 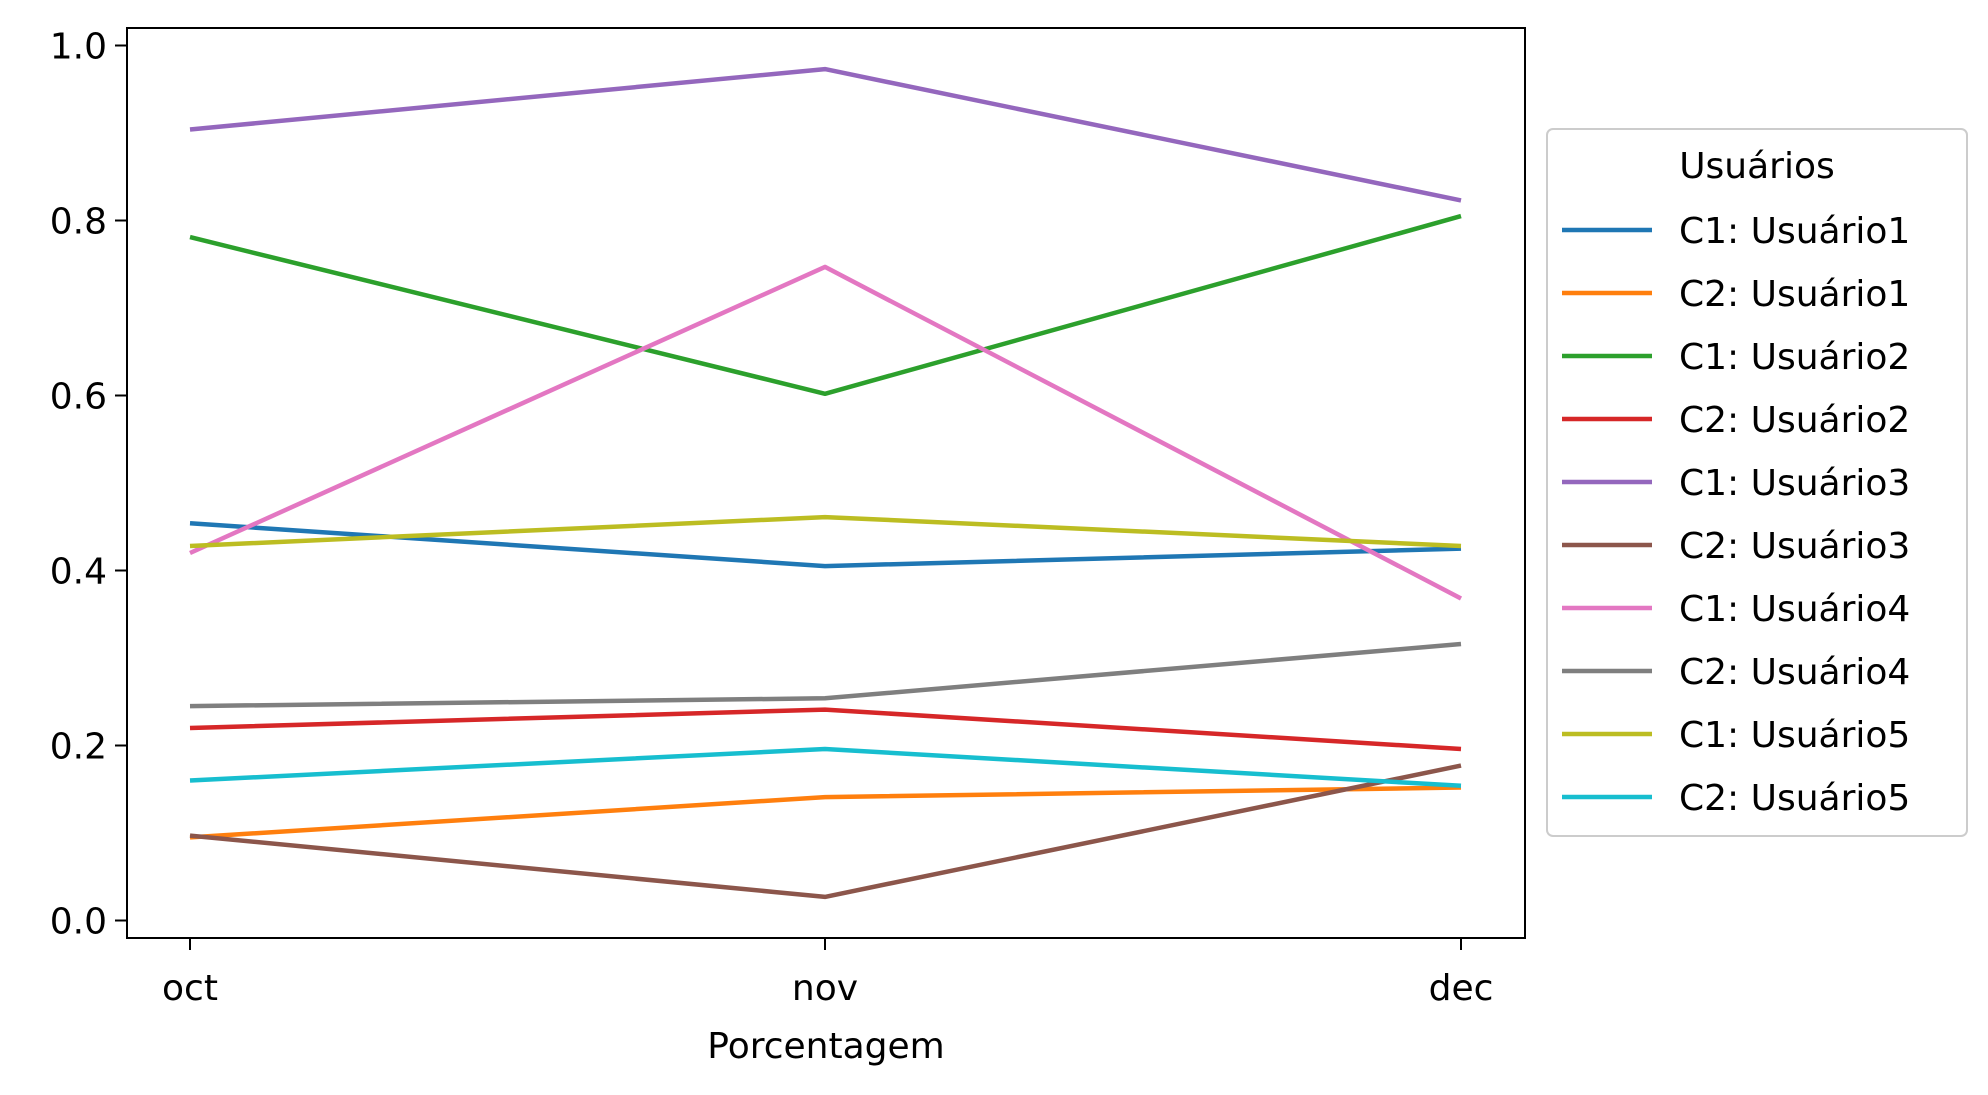 What do you see at coordinates (1794, 798) in the screenshot?
I see `legend-label: C2: Usuário5` at bounding box center [1794, 798].